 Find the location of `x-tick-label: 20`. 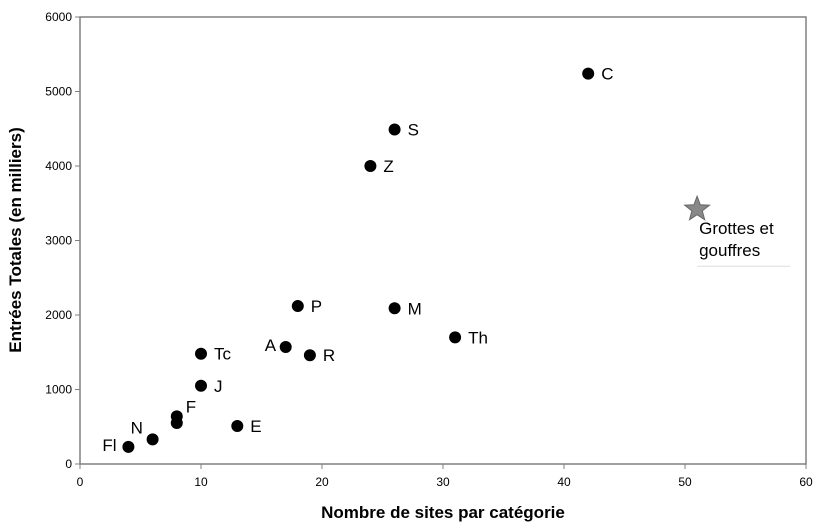

x-tick-label: 20 is located at coordinates (322, 482).